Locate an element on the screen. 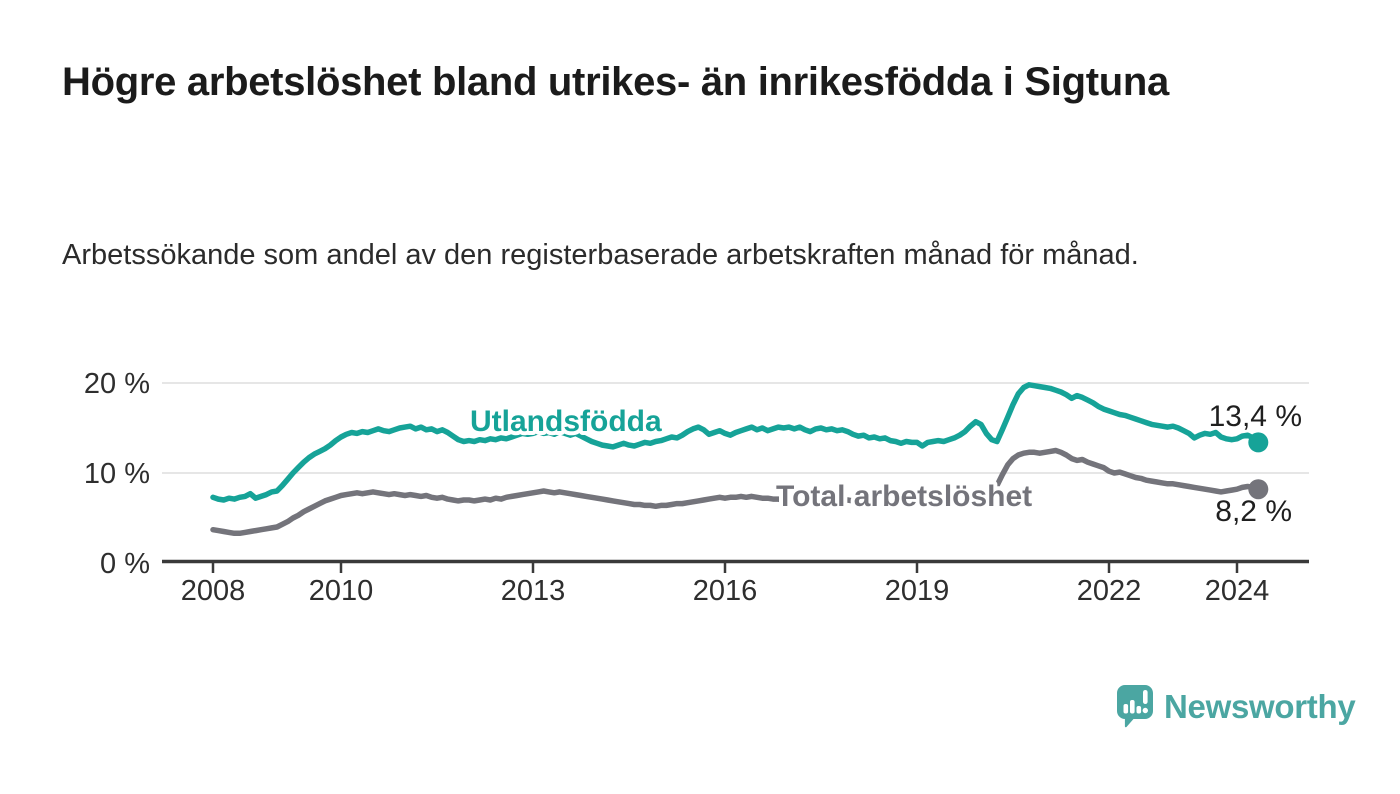 The width and height of the screenshot is (1400, 794). newsworthy-logo: Newsworthy is located at coordinates (1236, 707).